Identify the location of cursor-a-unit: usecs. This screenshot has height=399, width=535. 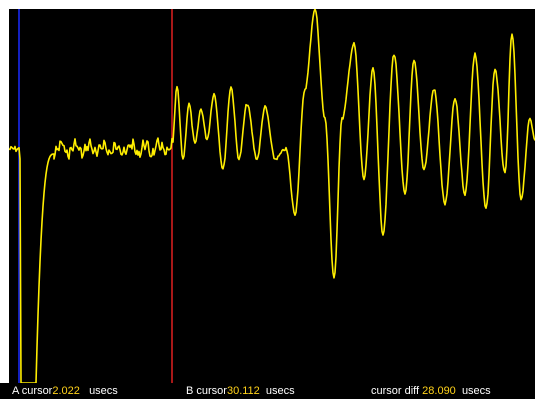
(103, 391).